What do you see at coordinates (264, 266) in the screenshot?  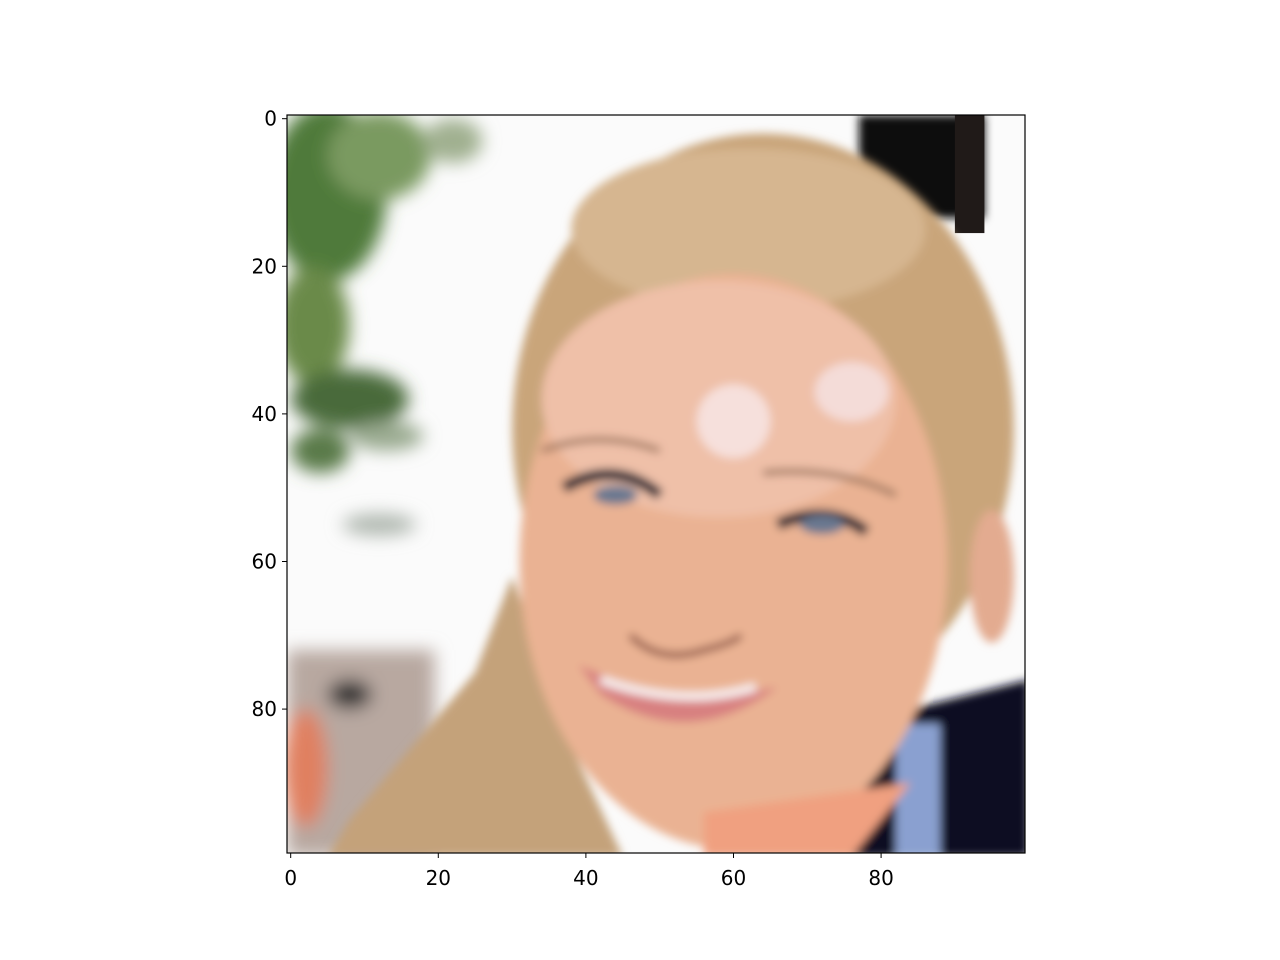 I see `y-tick-label: 20` at bounding box center [264, 266].